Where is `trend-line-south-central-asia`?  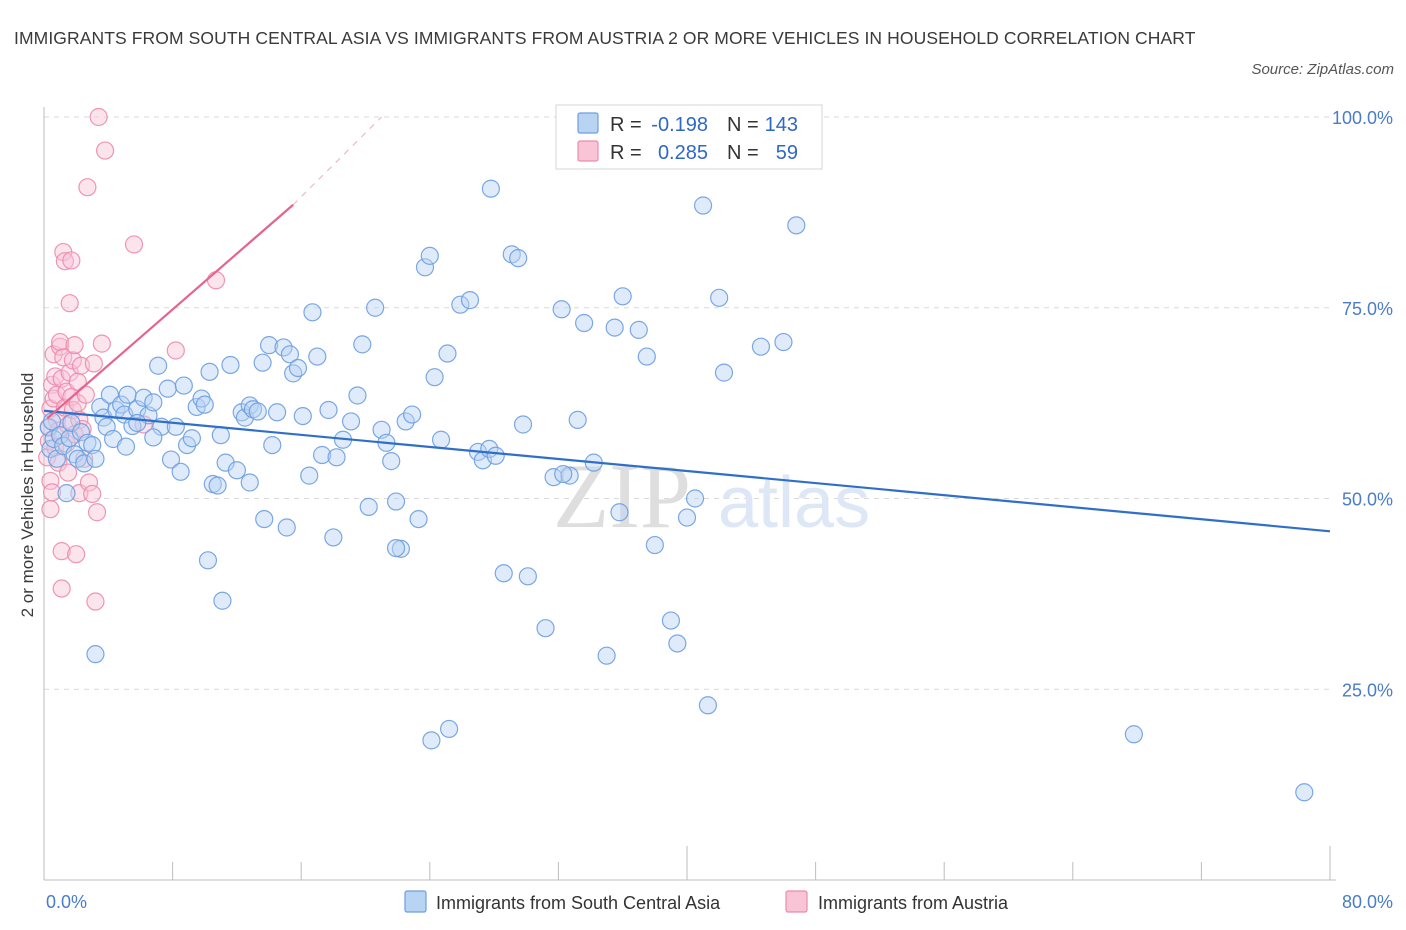 trend-line-south-central-asia is located at coordinates (687, 471).